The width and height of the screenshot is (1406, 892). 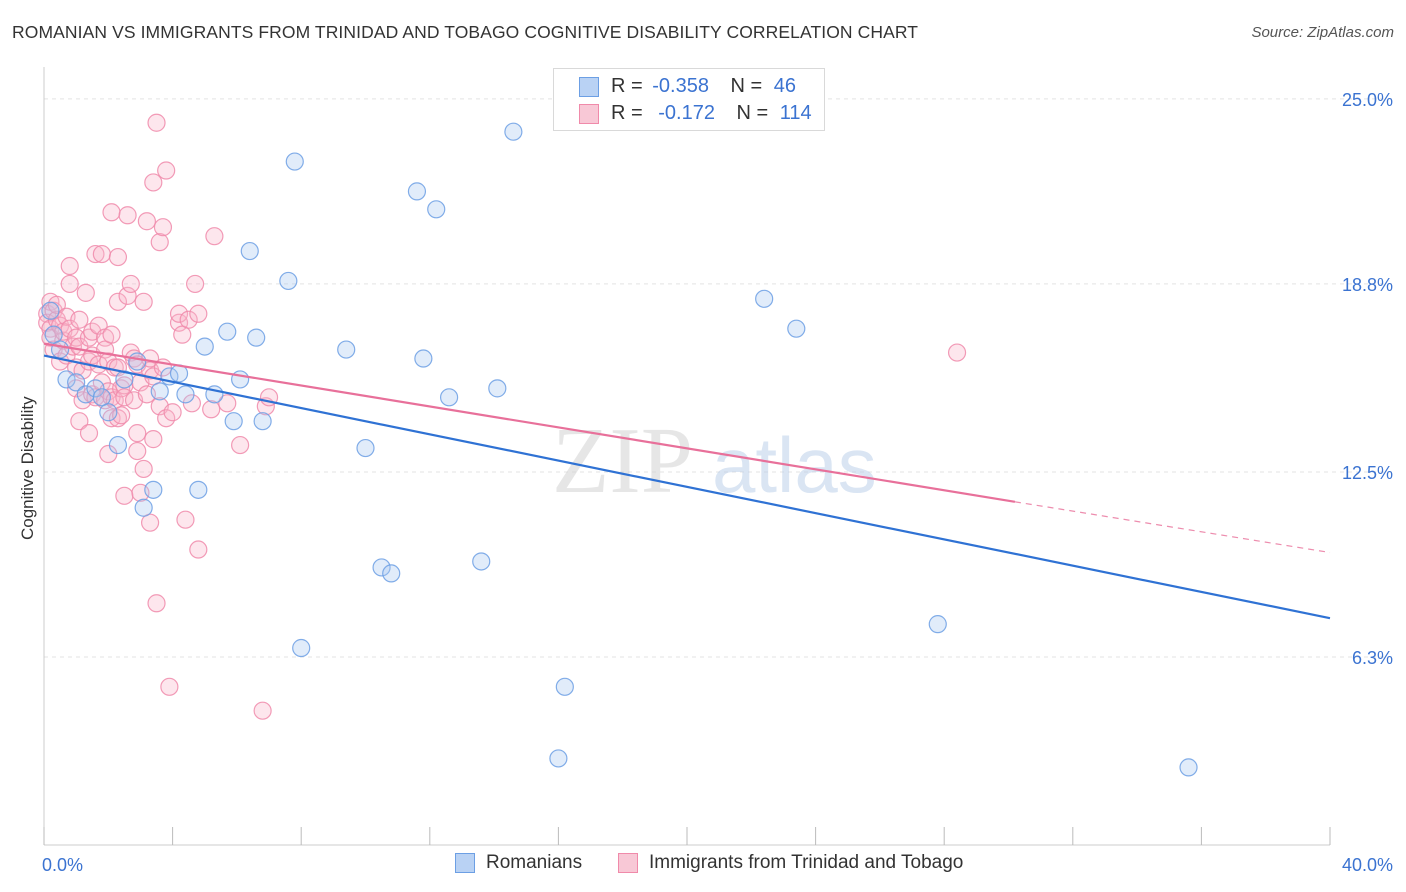 What do you see at coordinates (1367, 865) in the screenshot?
I see `x-tick-label-max: 40.0%` at bounding box center [1367, 865].